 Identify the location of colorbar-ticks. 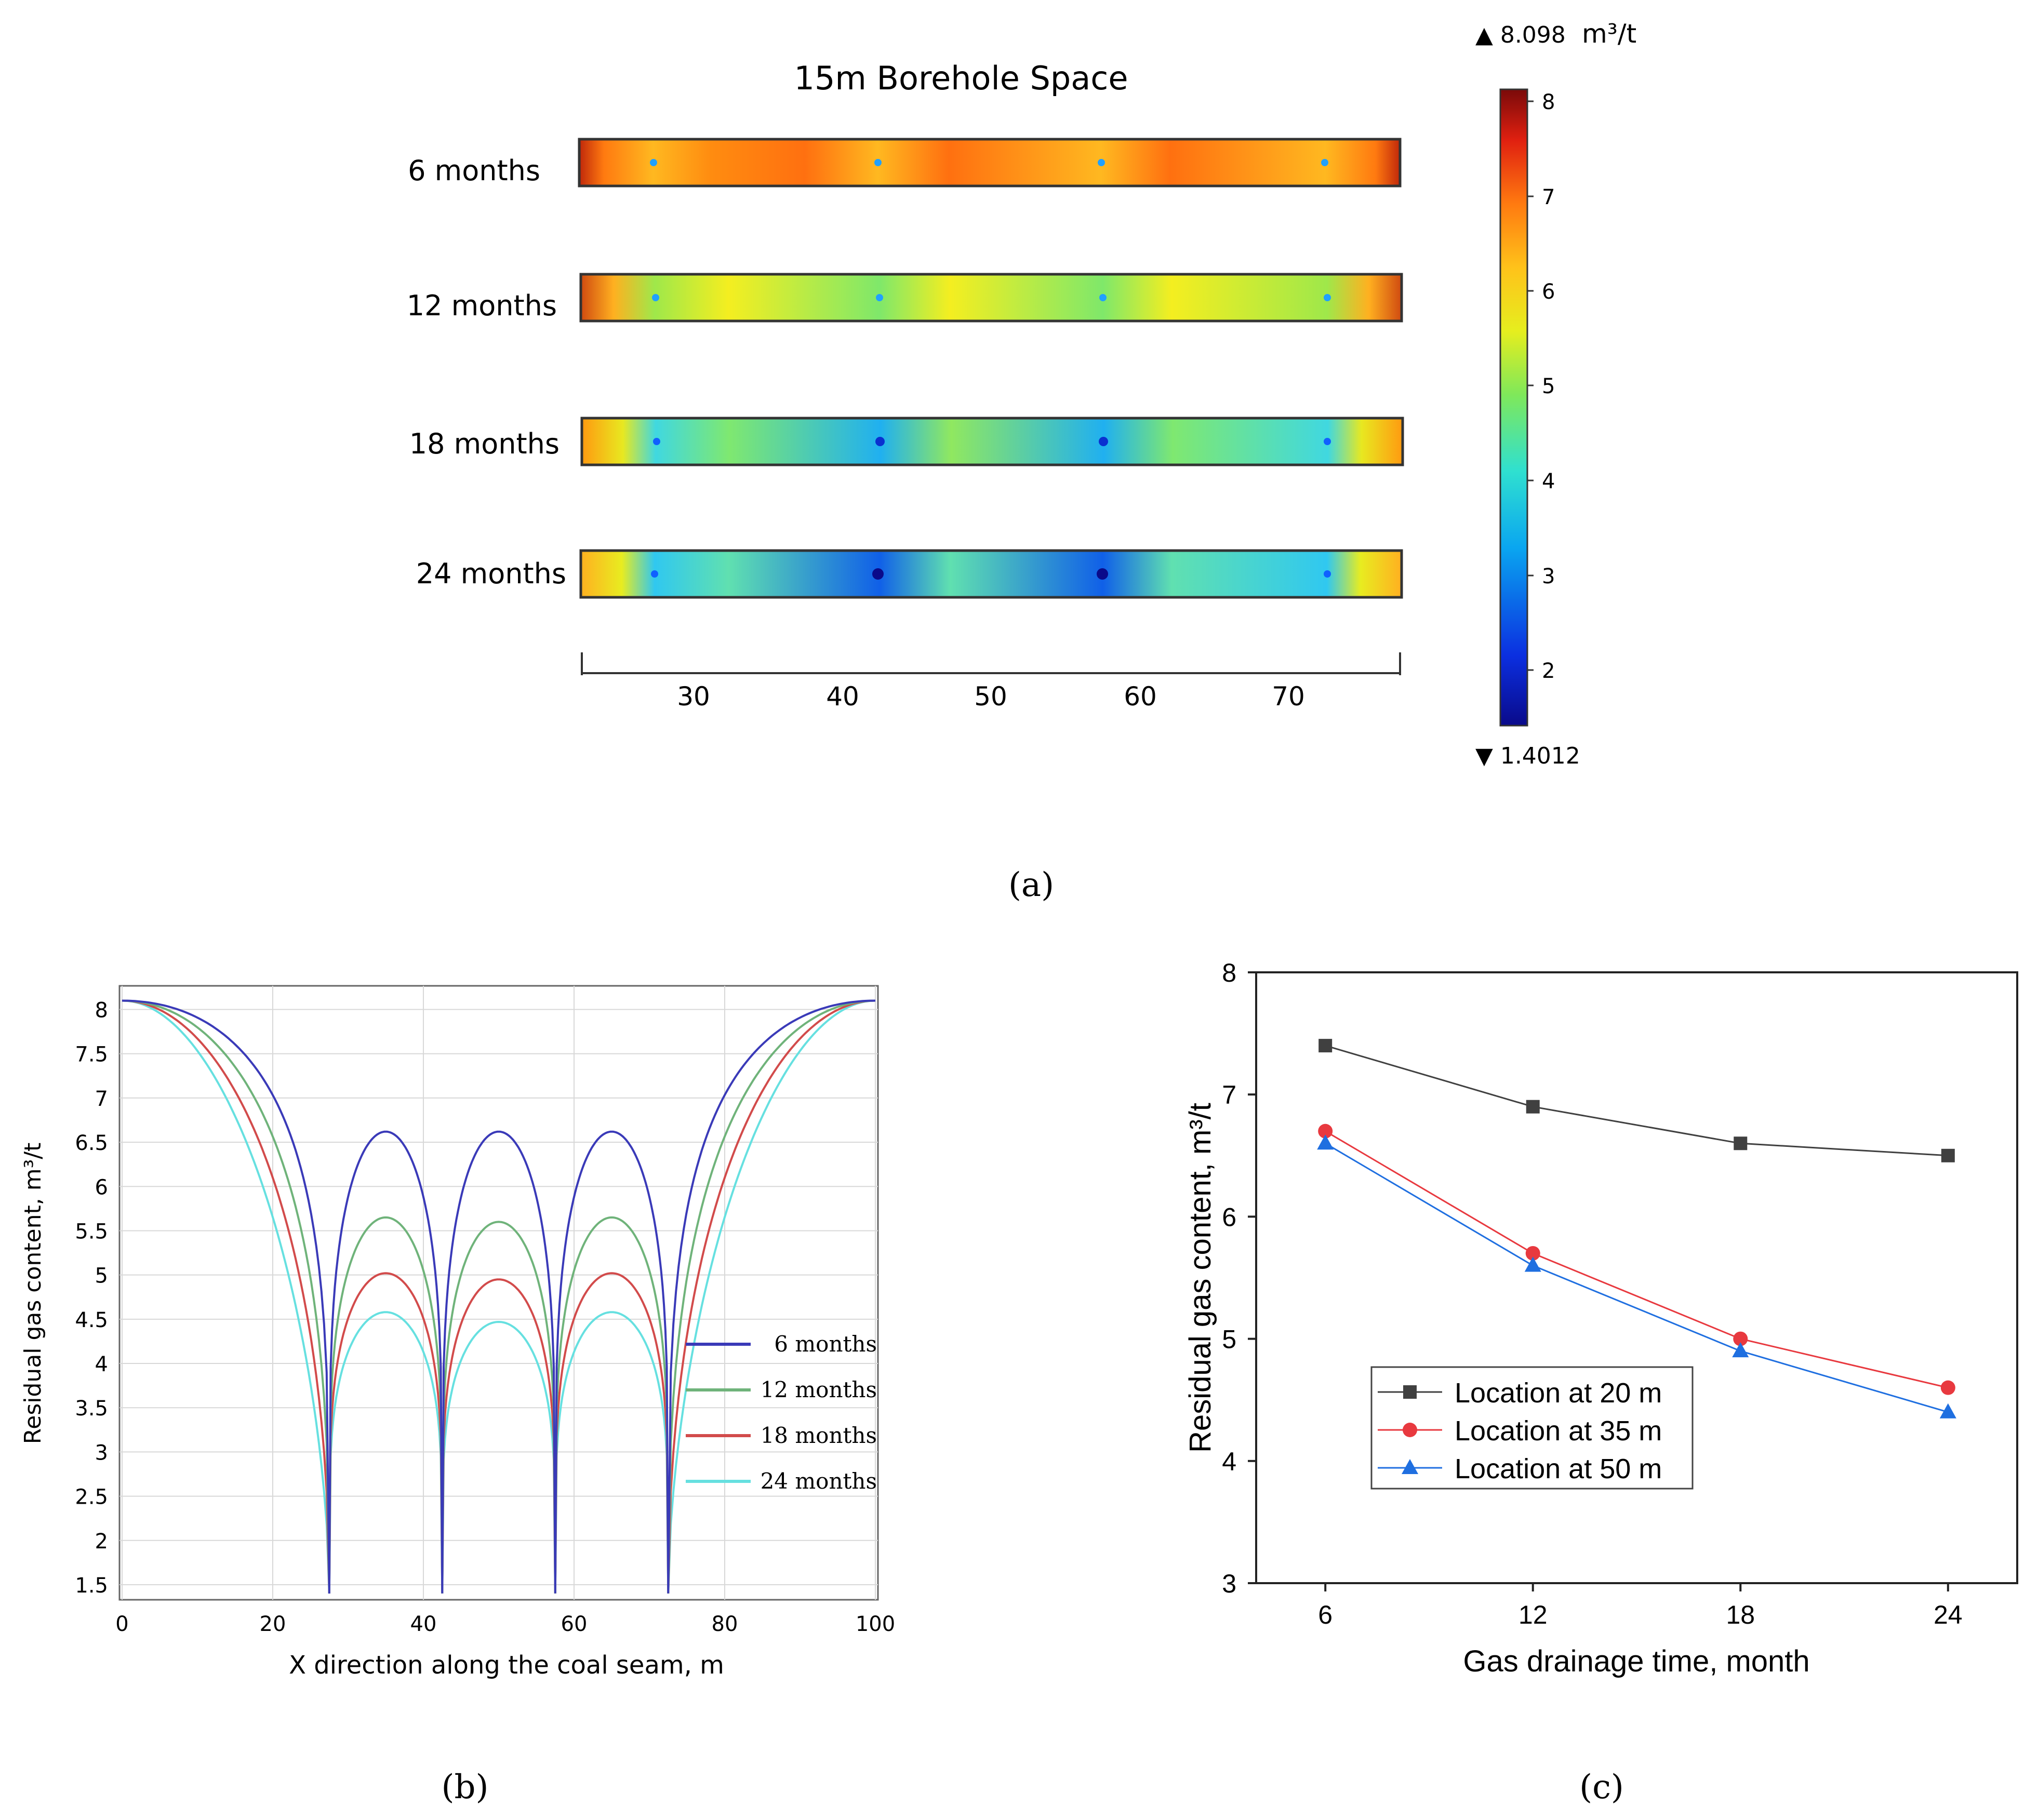
(1531, 386).